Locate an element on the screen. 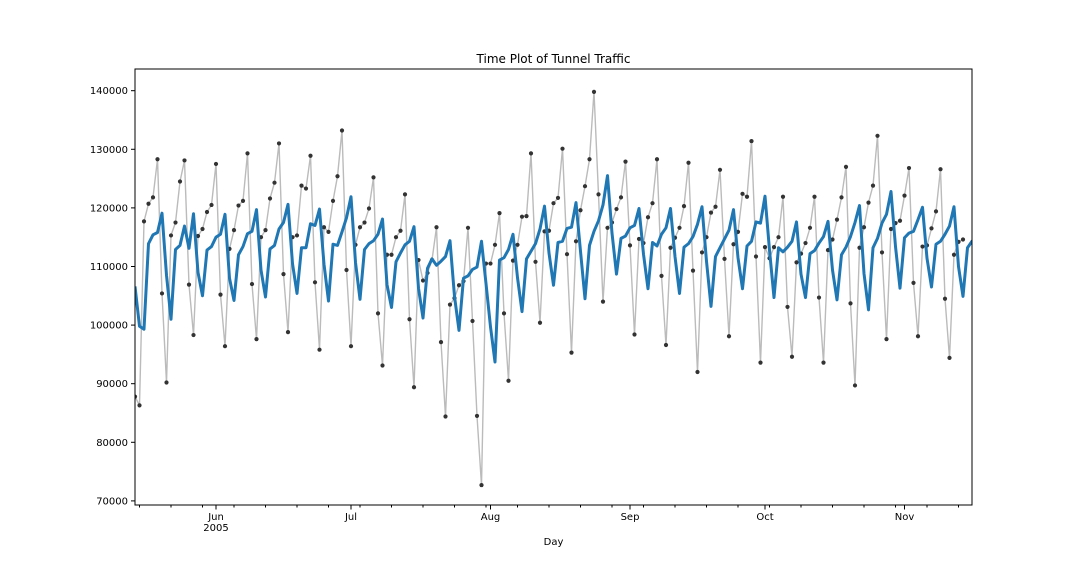  x-tick-label: Nov is located at coordinates (905, 517).